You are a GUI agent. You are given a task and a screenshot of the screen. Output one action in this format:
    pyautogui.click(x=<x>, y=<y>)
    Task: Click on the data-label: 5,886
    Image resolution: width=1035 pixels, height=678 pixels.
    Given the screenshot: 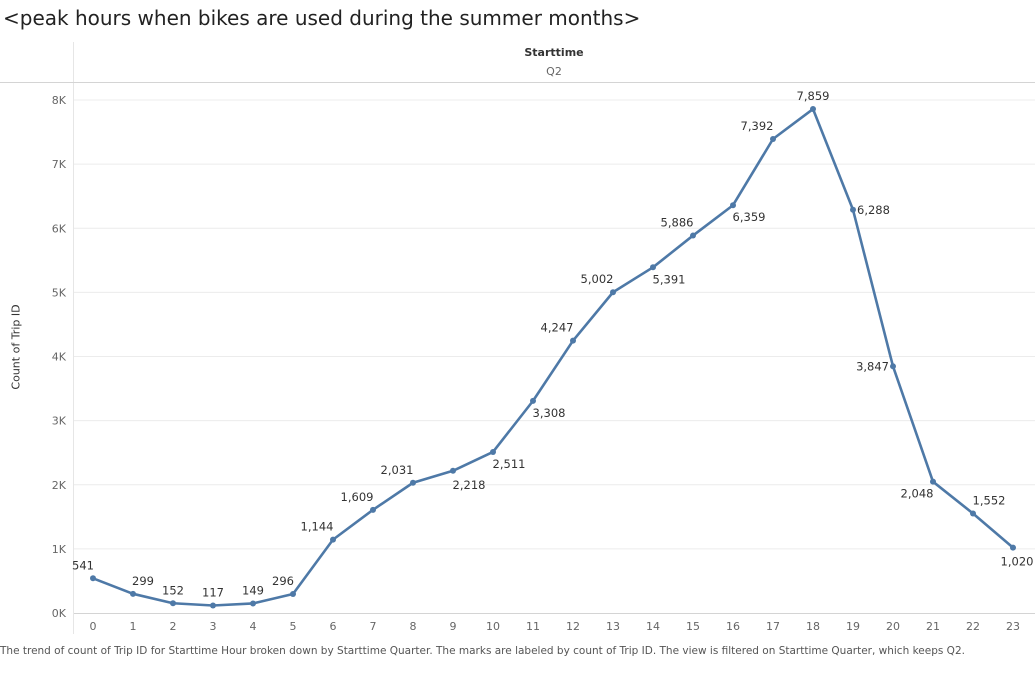 What is the action you would take?
    pyautogui.click(x=677, y=223)
    